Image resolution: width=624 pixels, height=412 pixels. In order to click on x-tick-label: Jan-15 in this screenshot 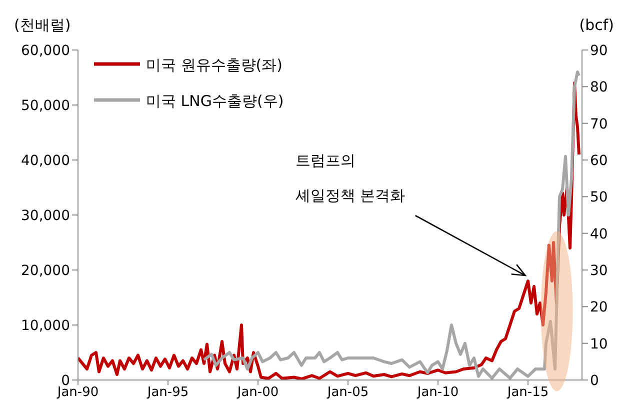, I will do `click(527, 392)`.